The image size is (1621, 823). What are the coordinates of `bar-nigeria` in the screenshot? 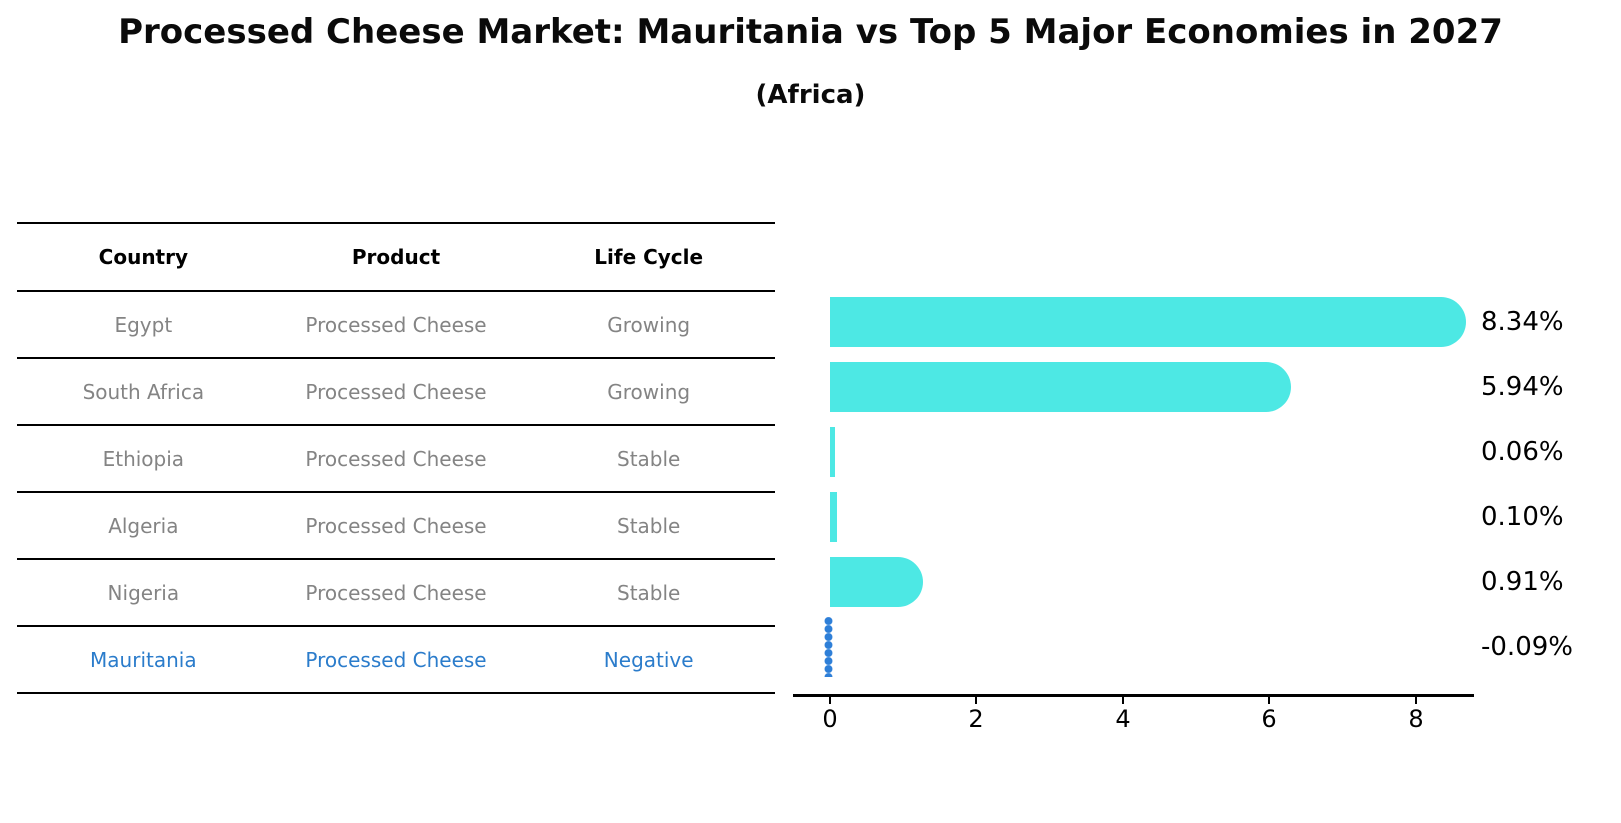 It's located at (876, 582).